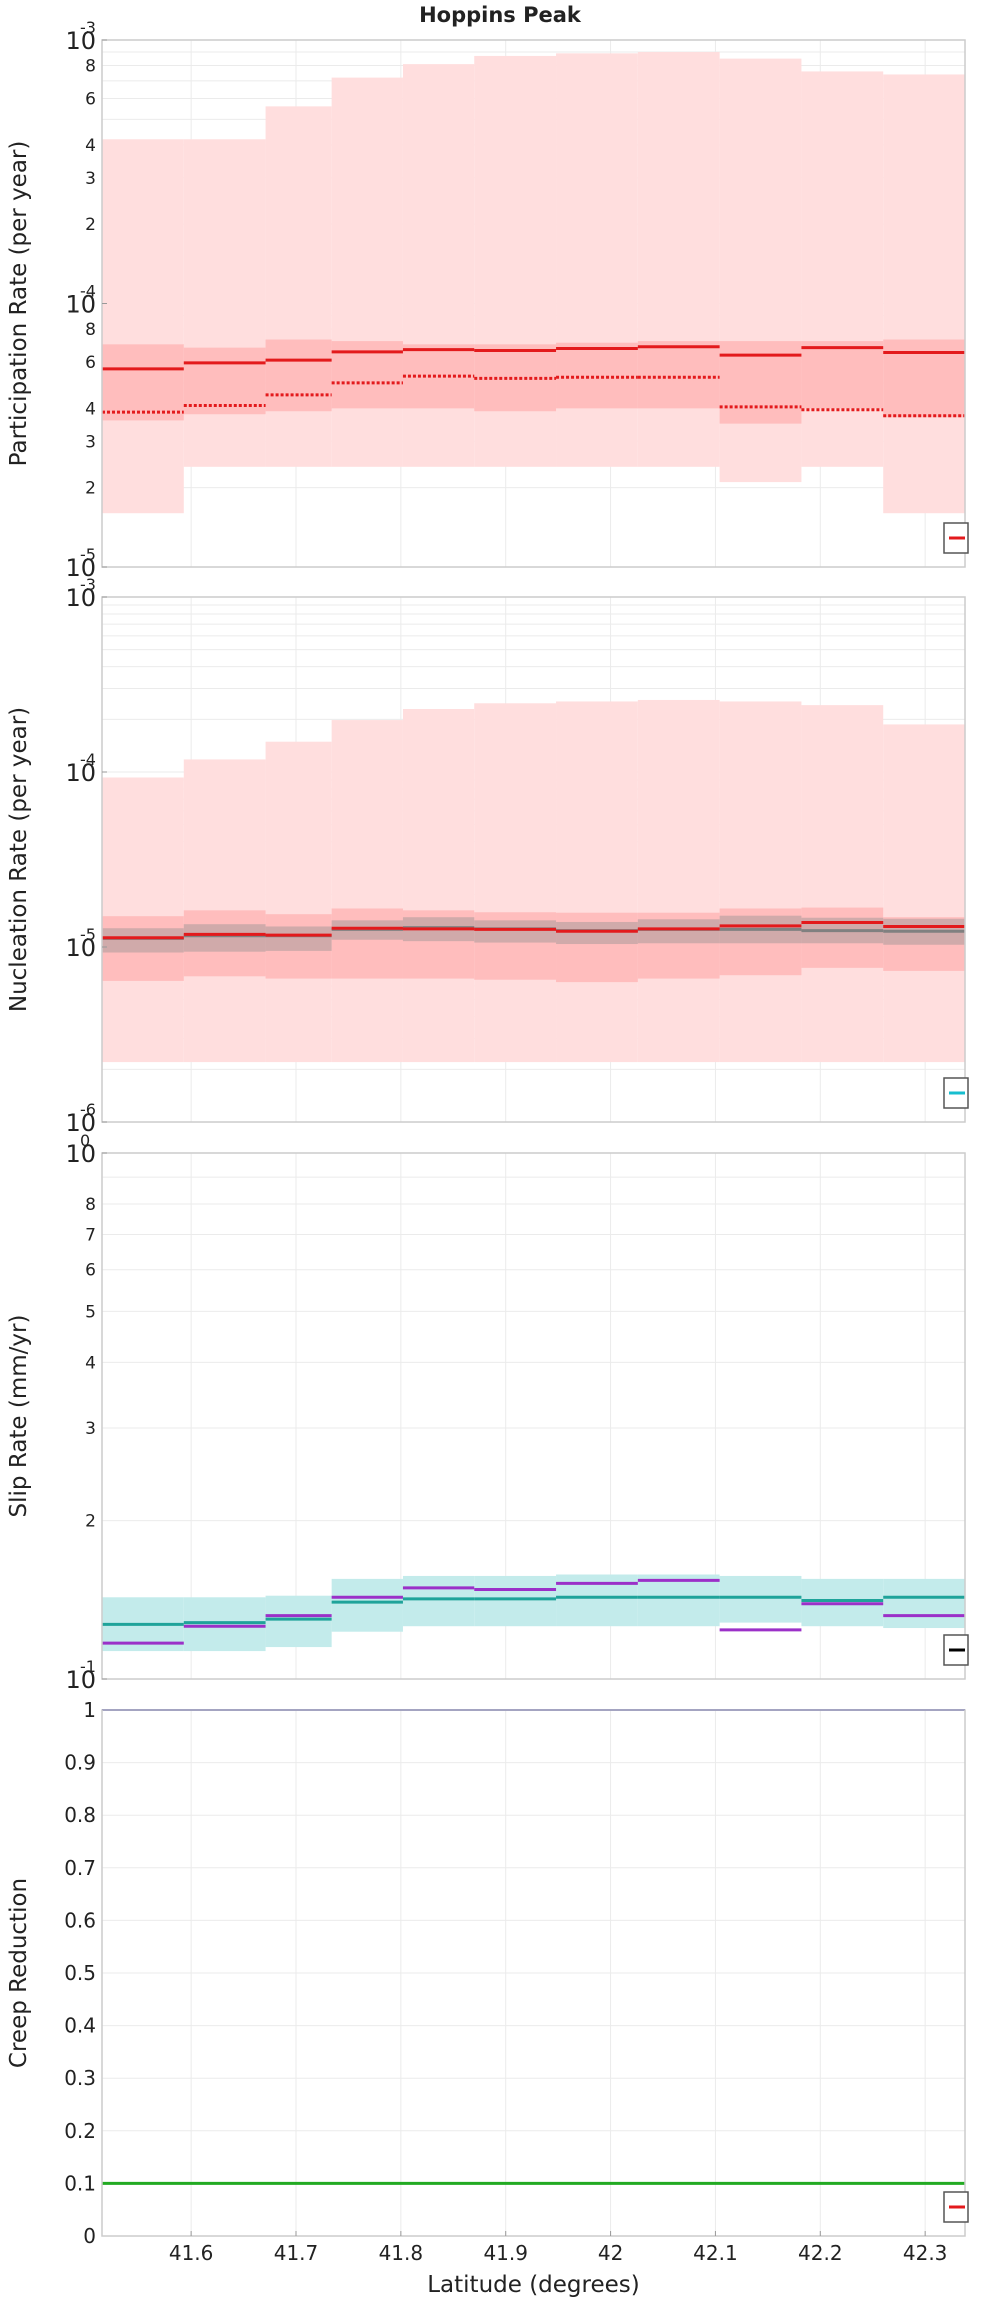 This screenshot has height=2300, width=1000. I want to click on y-tick-label: 0.9, so click(80, 1763).